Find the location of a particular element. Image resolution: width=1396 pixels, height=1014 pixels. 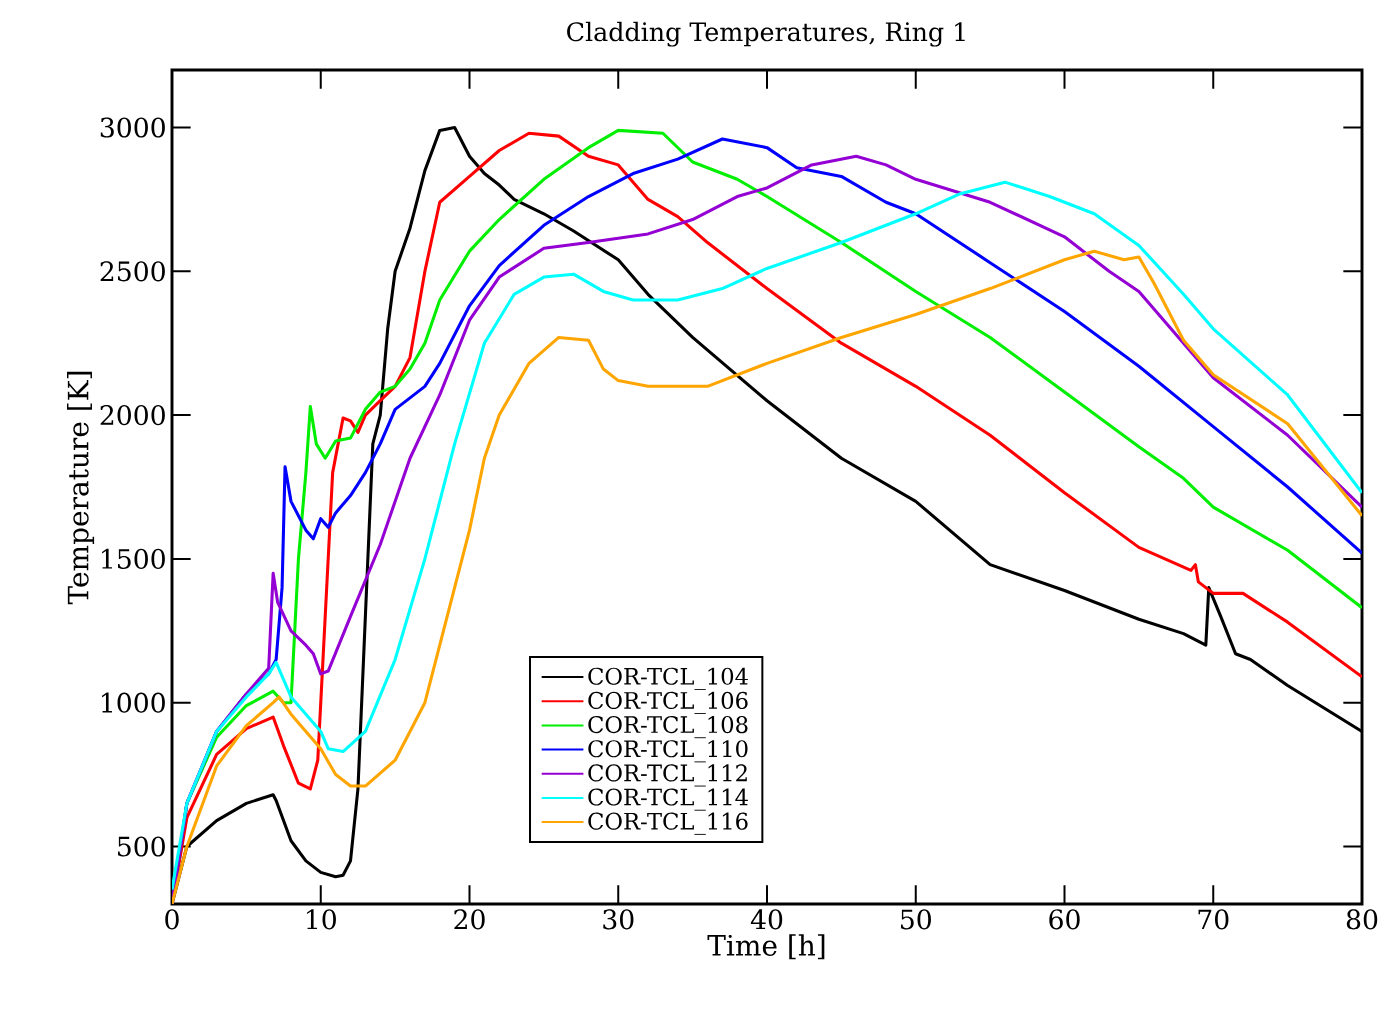

x-tick-label: 0 is located at coordinates (172, 919).